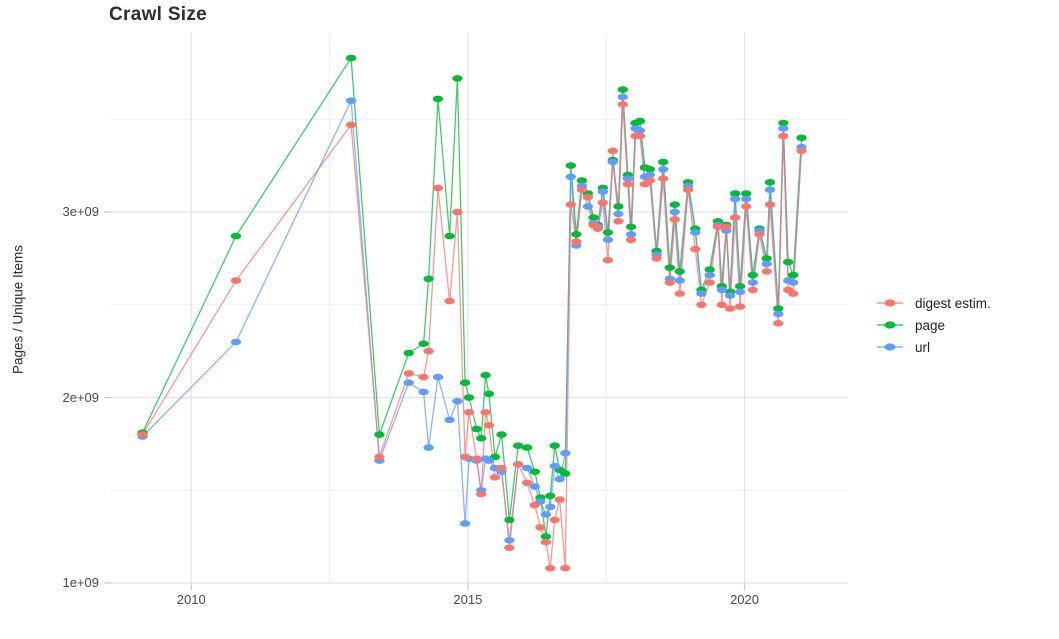 The image size is (1059, 639). Describe the element at coordinates (80, 397) in the screenshot. I see `y-tick-label-2e+09: 2e+09` at that location.